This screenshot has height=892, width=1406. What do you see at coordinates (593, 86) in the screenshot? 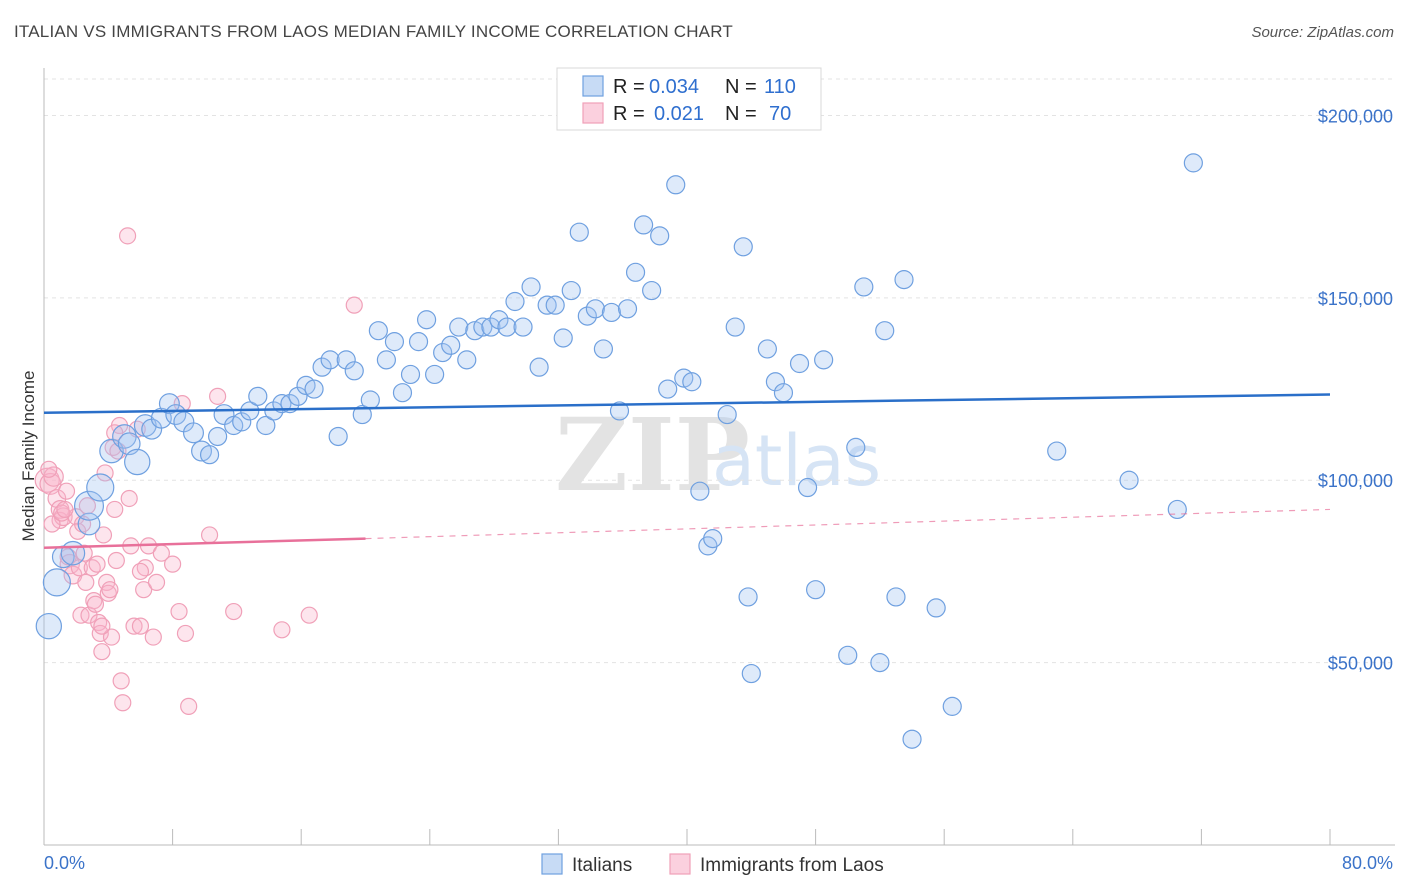
I see `legend-swatch-italians` at bounding box center [593, 86].